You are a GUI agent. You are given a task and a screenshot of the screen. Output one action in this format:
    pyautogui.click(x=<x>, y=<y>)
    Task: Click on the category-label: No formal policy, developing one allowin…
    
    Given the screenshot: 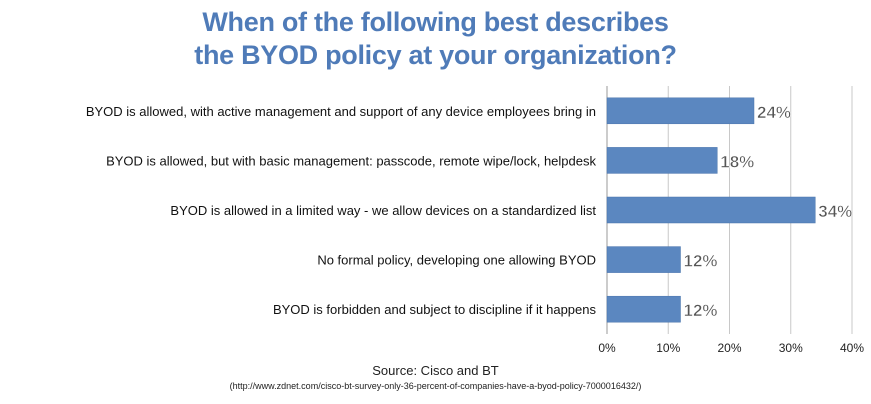 What is the action you would take?
    pyautogui.click(x=456, y=260)
    